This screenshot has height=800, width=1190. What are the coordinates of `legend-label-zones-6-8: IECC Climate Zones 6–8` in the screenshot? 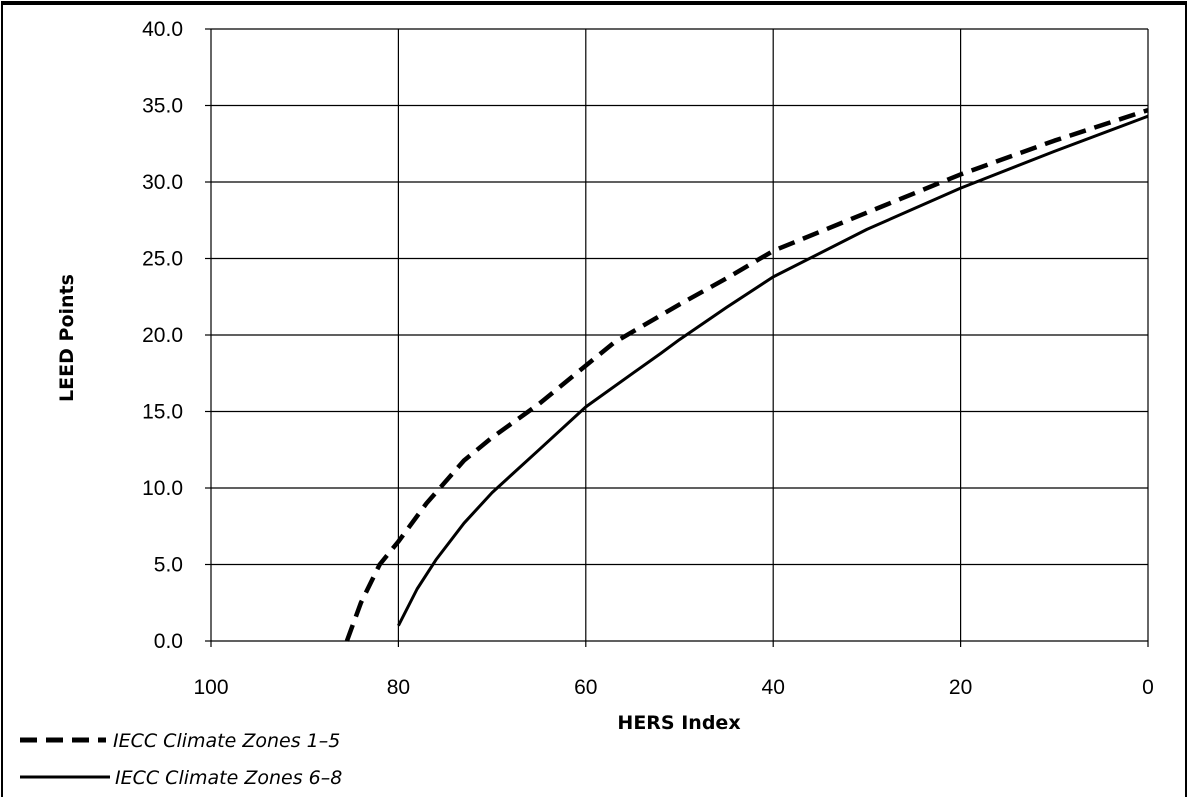 It's located at (228, 778).